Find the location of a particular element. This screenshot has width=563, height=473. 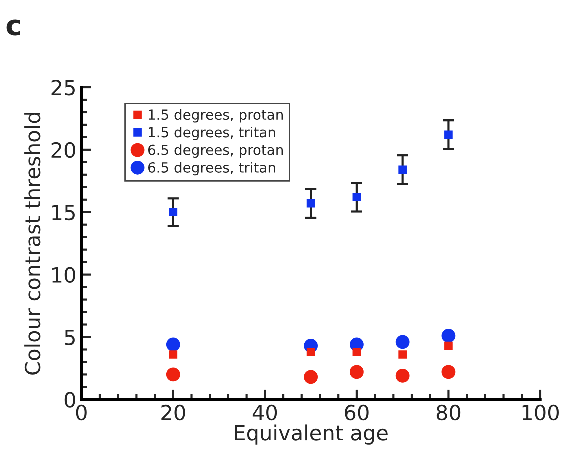

y-tick-label: 20 is located at coordinates (64, 150).